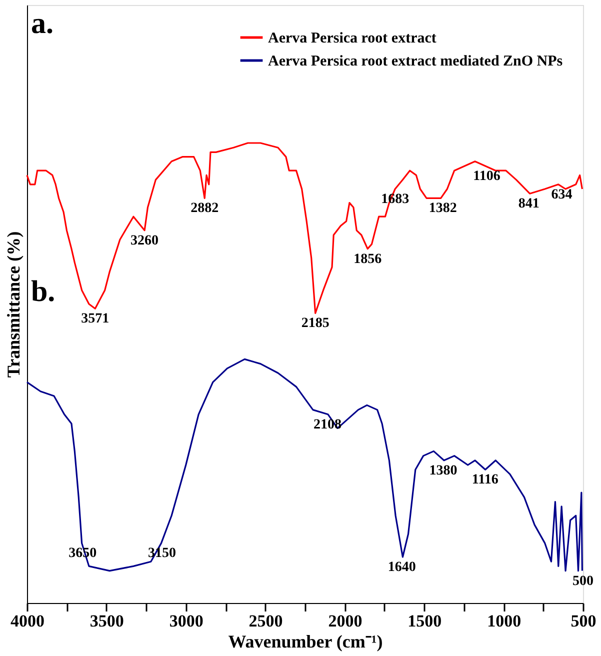 The image size is (601, 656). Describe the element at coordinates (368, 259) in the screenshot. I see `annotation: 1856` at that location.